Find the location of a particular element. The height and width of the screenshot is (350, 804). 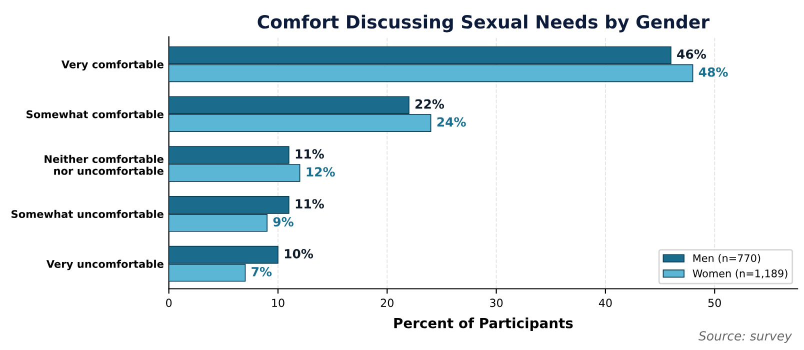

x-tick-label: 50 is located at coordinates (714, 303).